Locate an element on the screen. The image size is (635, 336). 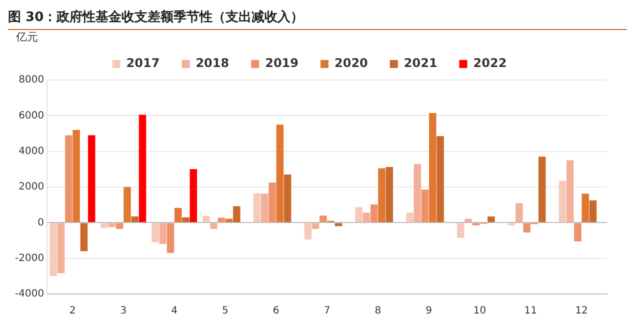
x-tick-label: 5 is located at coordinates (225, 311).